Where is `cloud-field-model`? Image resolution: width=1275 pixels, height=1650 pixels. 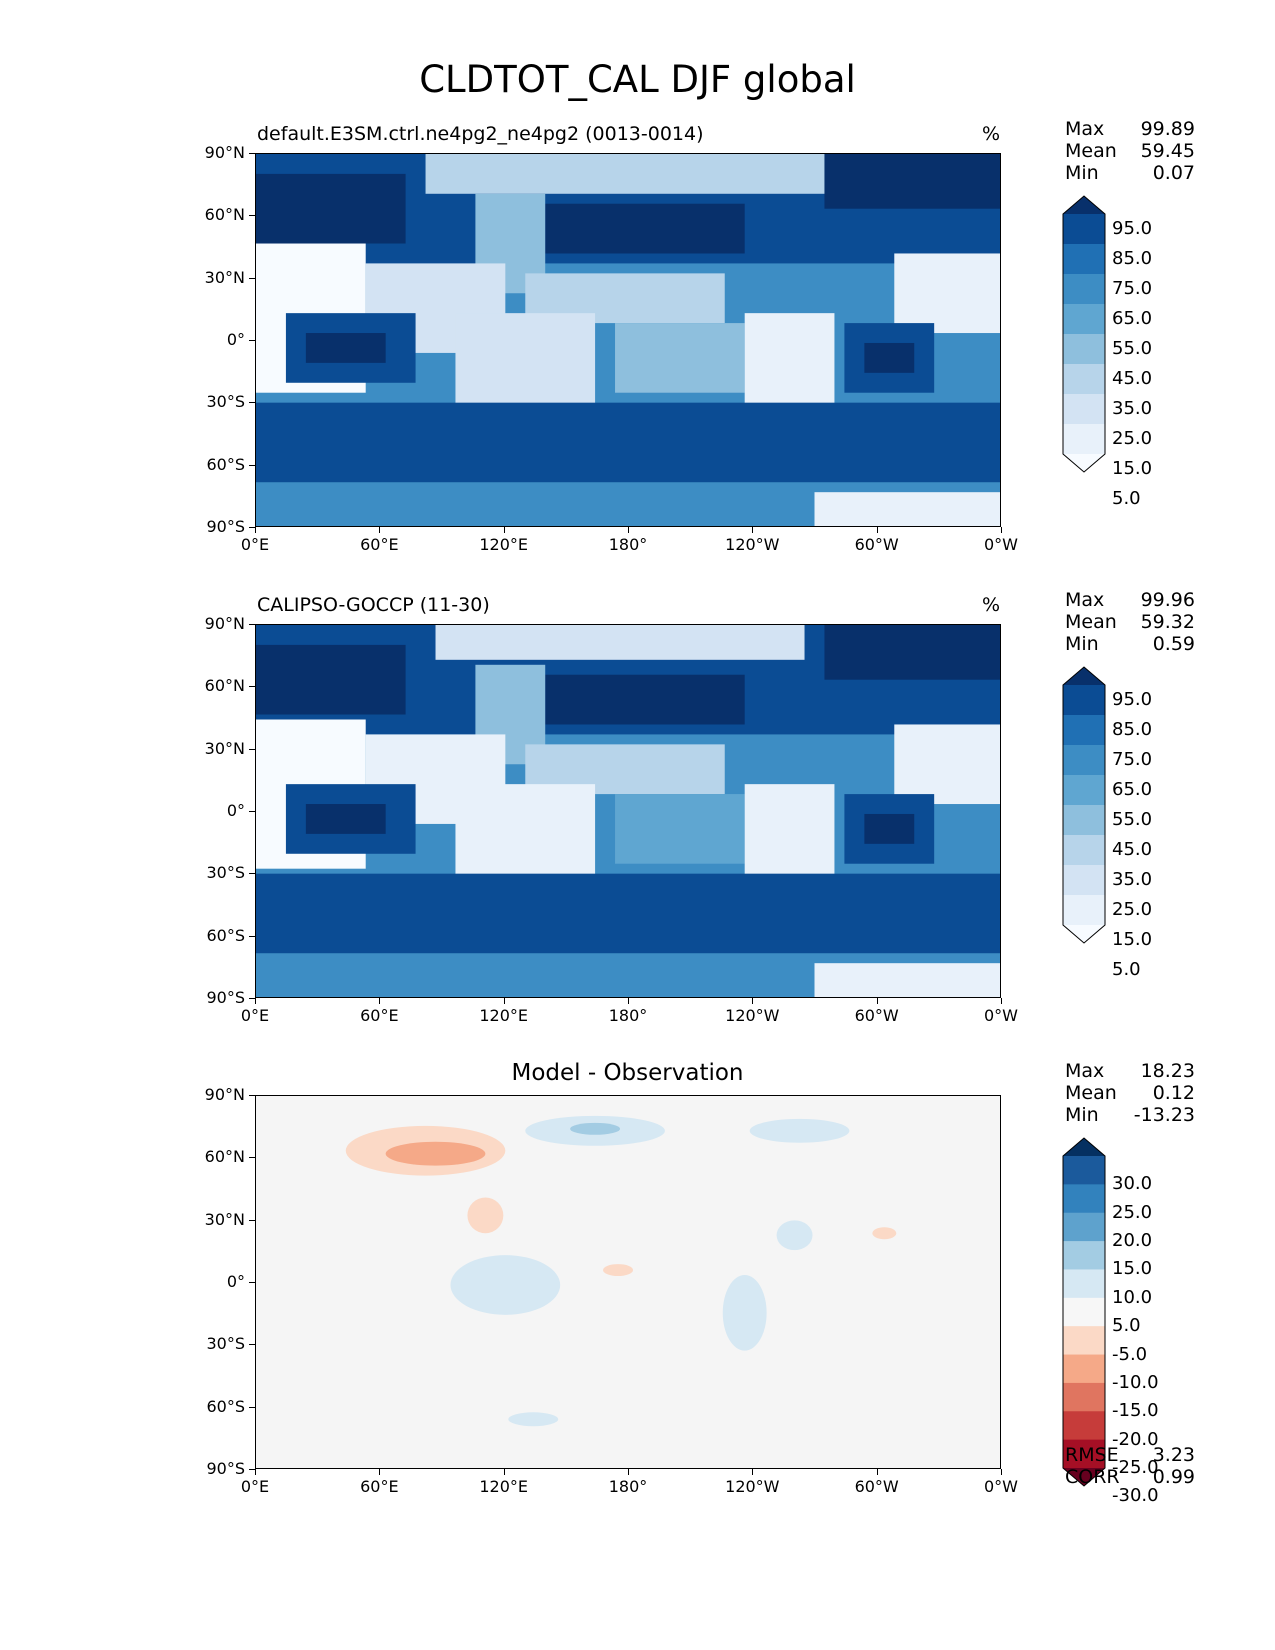 cloud-field-model is located at coordinates (628, 340).